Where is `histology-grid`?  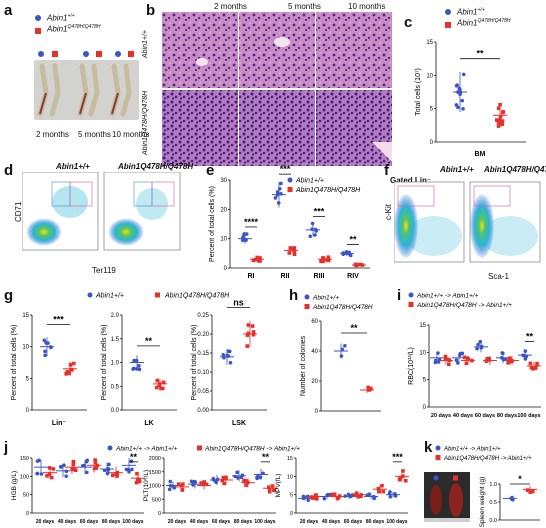
histology-grid is located at coordinates (277, 89).